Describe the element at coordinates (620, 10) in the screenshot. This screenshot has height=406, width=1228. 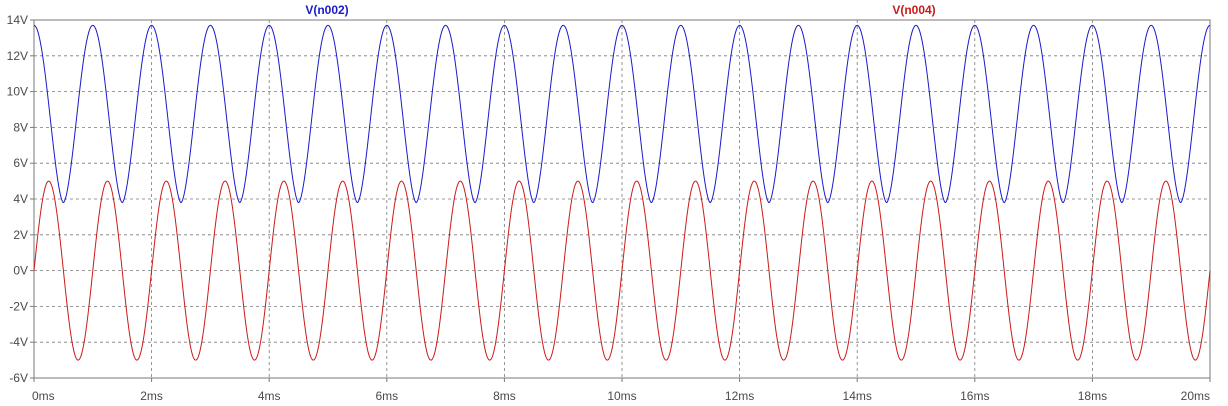
I see `legend: V(n002) V(n004)` at that location.